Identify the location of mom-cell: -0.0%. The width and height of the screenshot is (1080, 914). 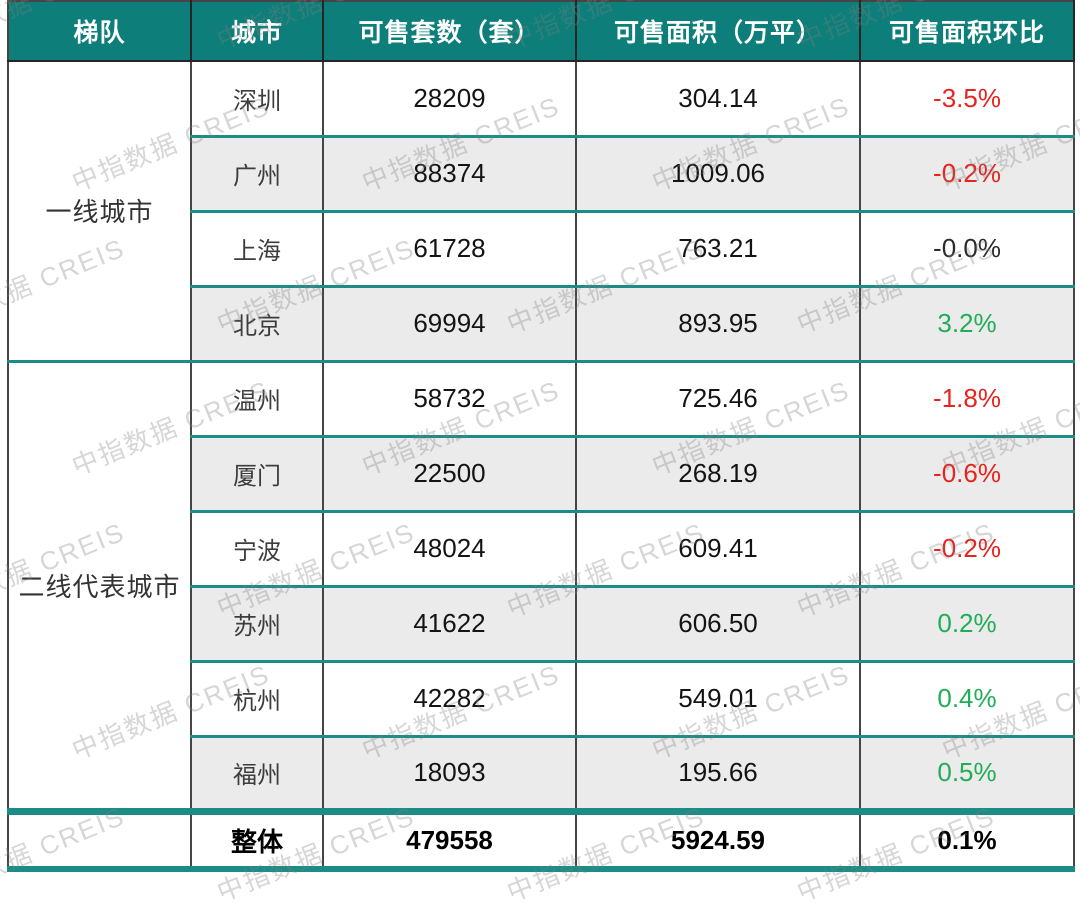
(967, 249).